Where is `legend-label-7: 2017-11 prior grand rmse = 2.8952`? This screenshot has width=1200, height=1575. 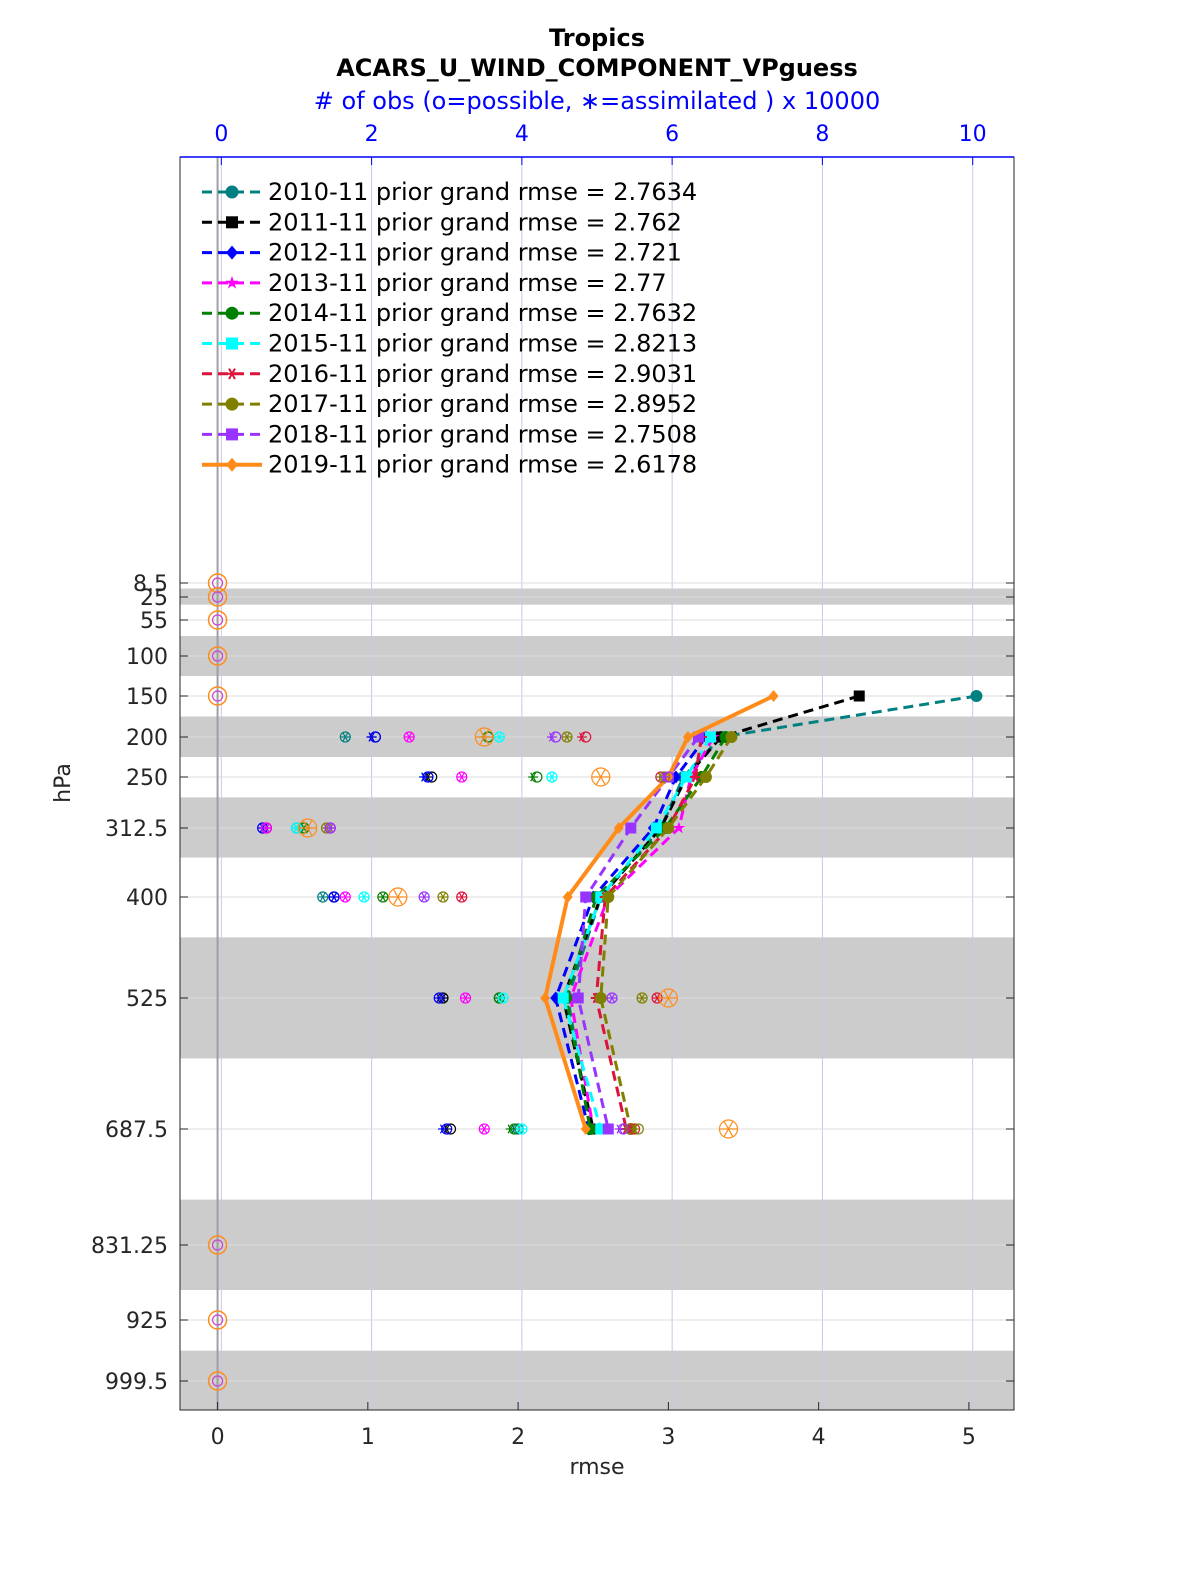 legend-label-7: 2017-11 prior grand rmse = 2.8952 is located at coordinates (482, 404).